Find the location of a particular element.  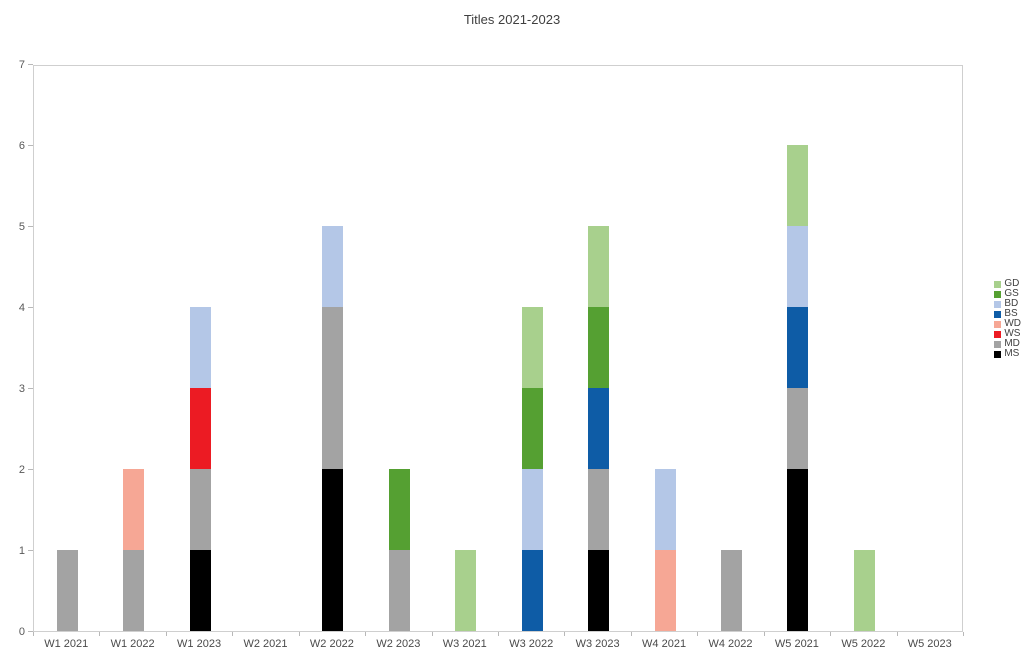

legend-swatch-ws is located at coordinates (998, 334).